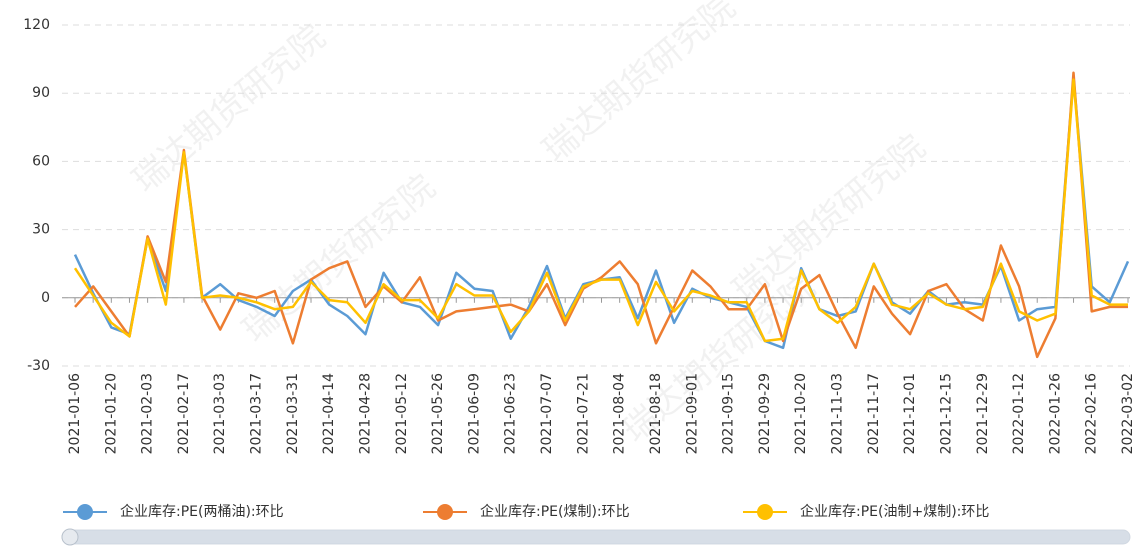 The width and height of the screenshot is (1134, 546). I want to click on x-tick-label: 2021-08-18, so click(656, 413).